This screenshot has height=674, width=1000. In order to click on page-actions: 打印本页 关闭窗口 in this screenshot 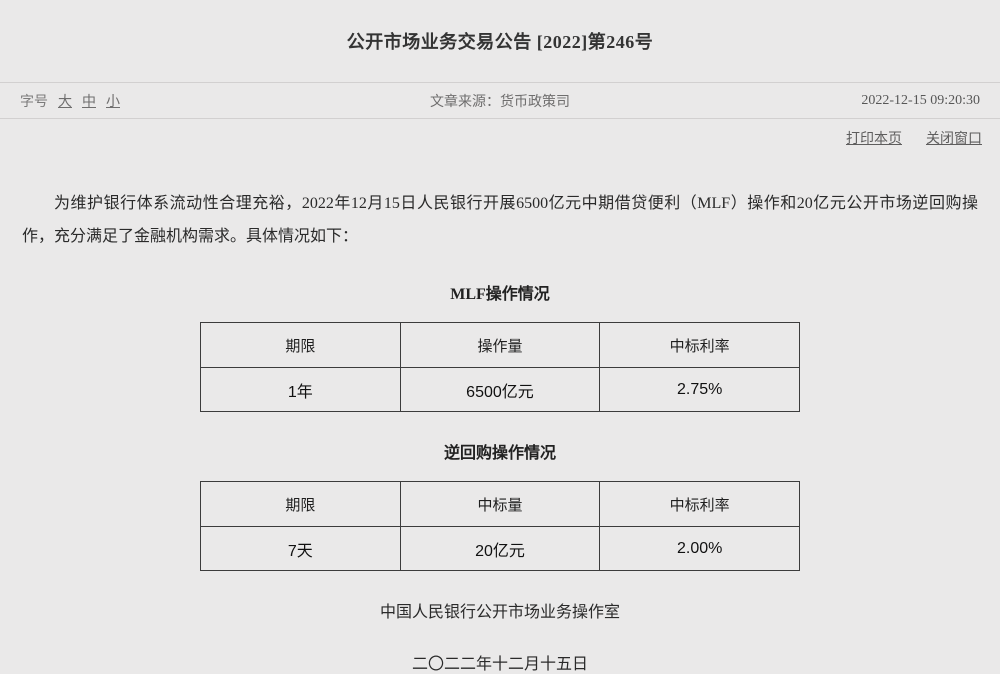, I will do `click(500, 138)`.